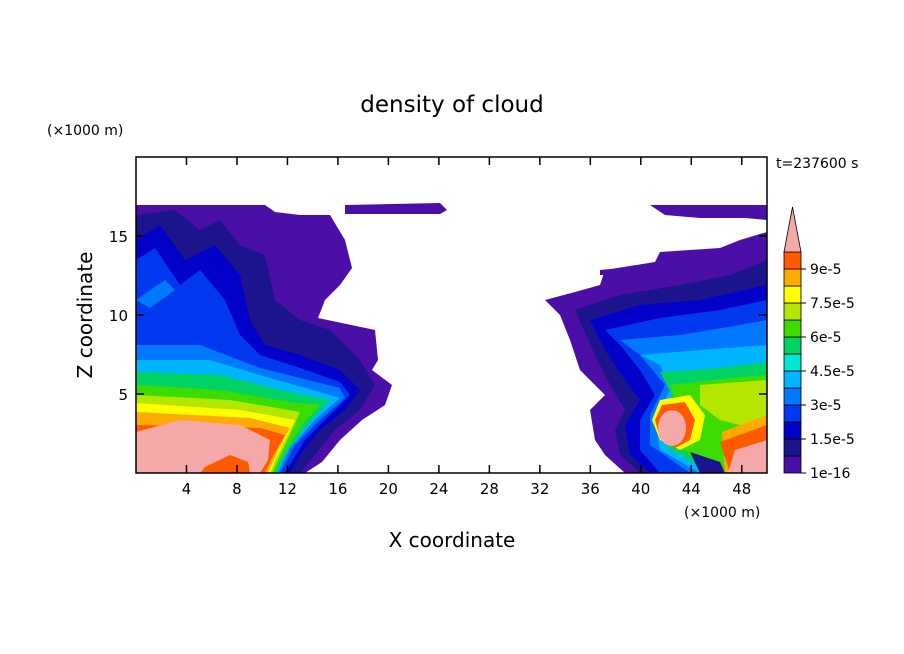 The height and width of the screenshot is (654, 904). Describe the element at coordinates (825, 338) in the screenshot. I see `colorbar-label: 6e-5` at that location.